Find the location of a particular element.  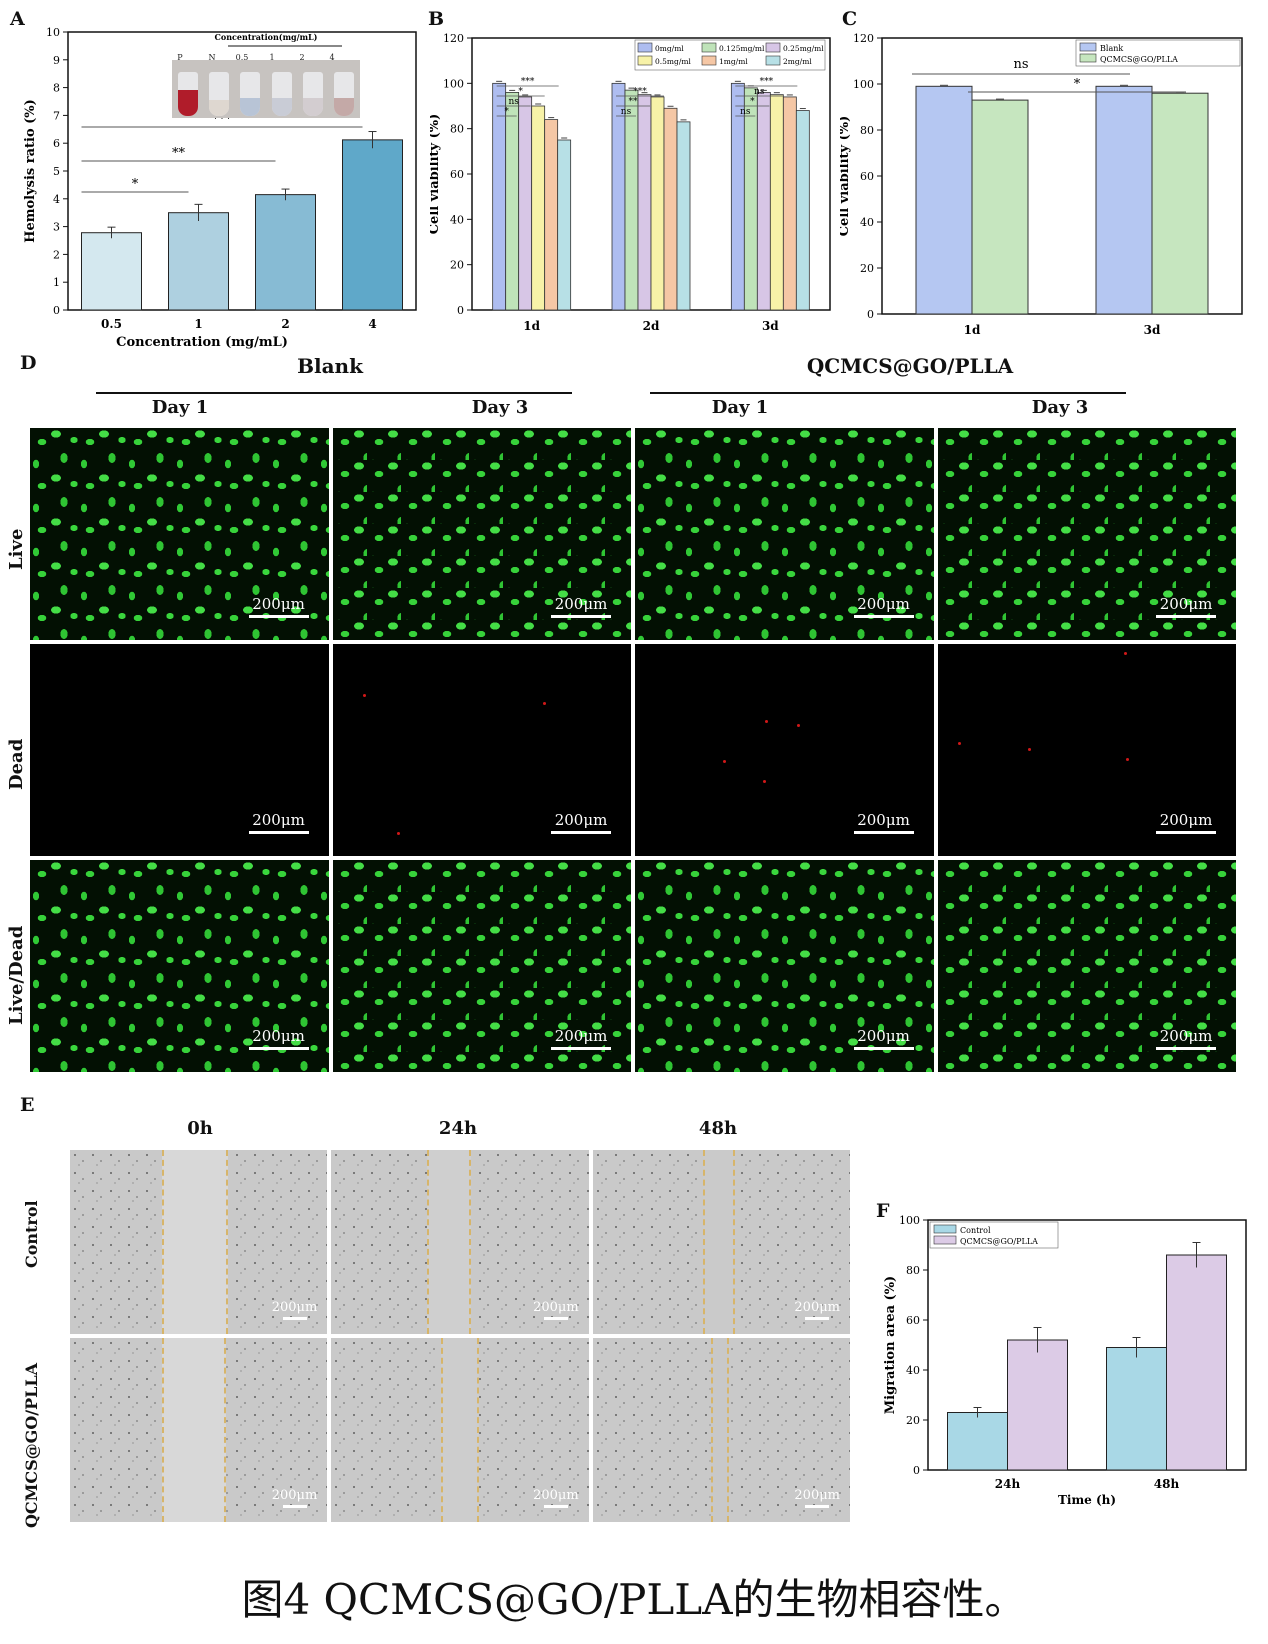

group-title-qcmcs: QCMCS@GO/PLLA is located at coordinates (910, 366).